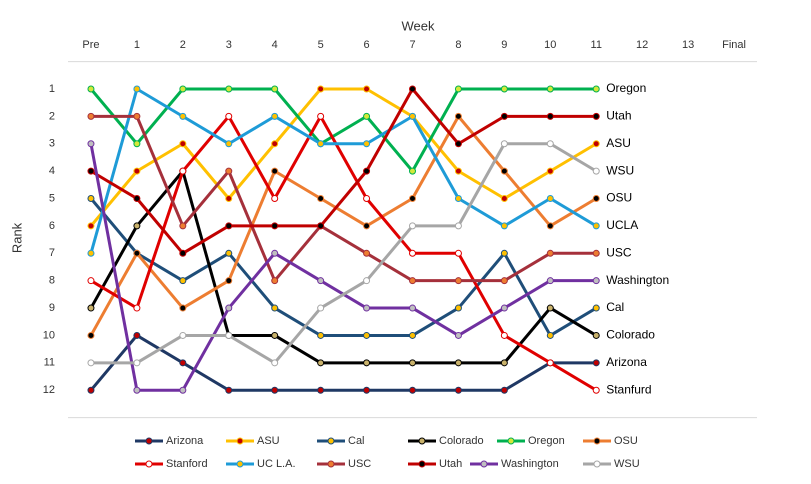 Image resolution: width=811 pixels, height=484 pixels. Describe the element at coordinates (618, 143) in the screenshot. I see `end-label: ASU` at that location.